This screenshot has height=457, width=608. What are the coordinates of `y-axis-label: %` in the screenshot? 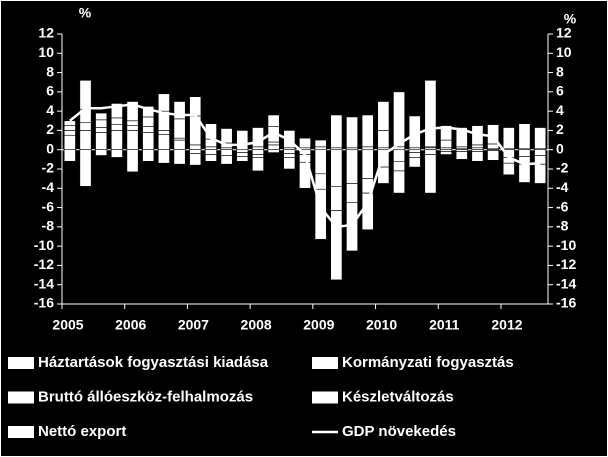 It's located at (85, 13).